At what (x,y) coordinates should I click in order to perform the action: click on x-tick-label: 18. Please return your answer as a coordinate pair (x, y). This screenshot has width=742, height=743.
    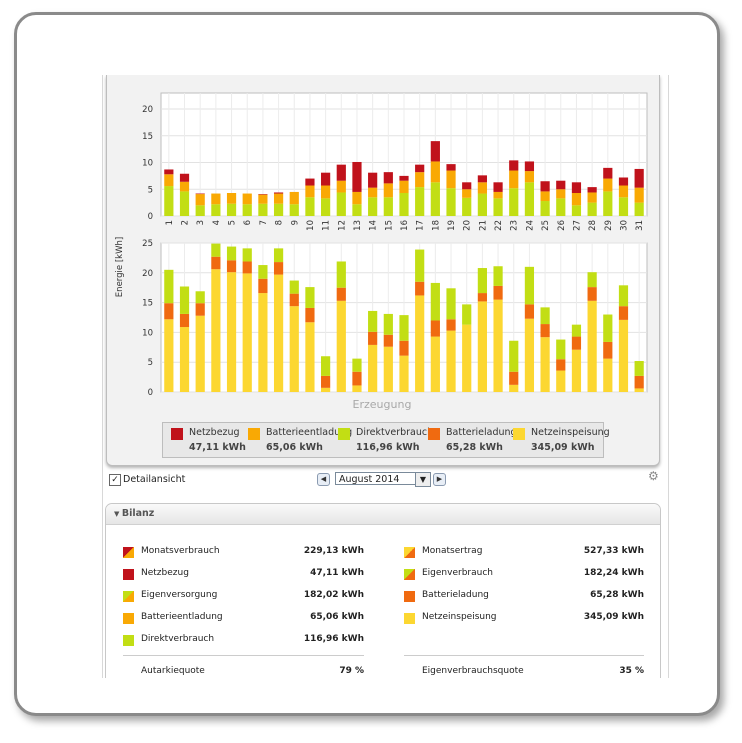
    Looking at the image, I should click on (436, 225).